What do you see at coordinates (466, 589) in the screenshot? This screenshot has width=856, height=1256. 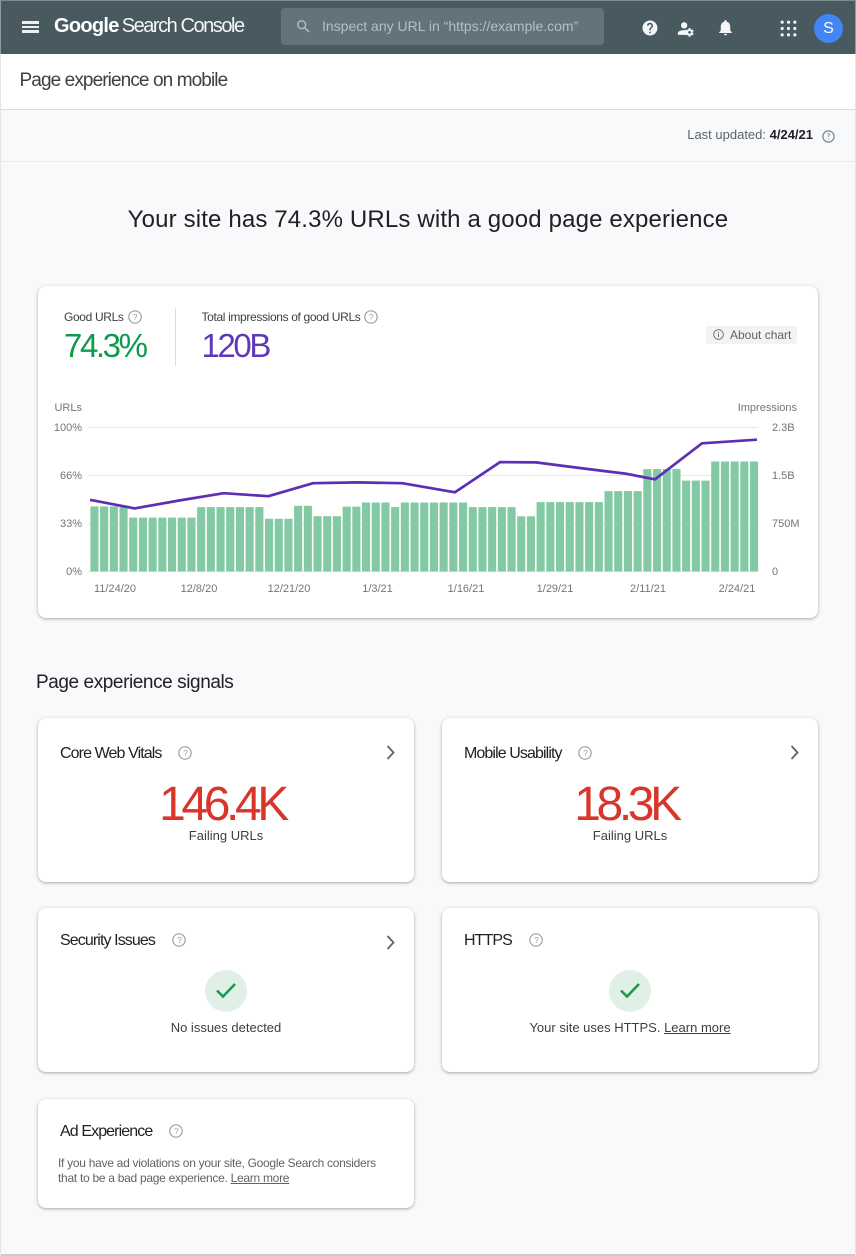 I see `svg-text: 1/16/21` at bounding box center [466, 589].